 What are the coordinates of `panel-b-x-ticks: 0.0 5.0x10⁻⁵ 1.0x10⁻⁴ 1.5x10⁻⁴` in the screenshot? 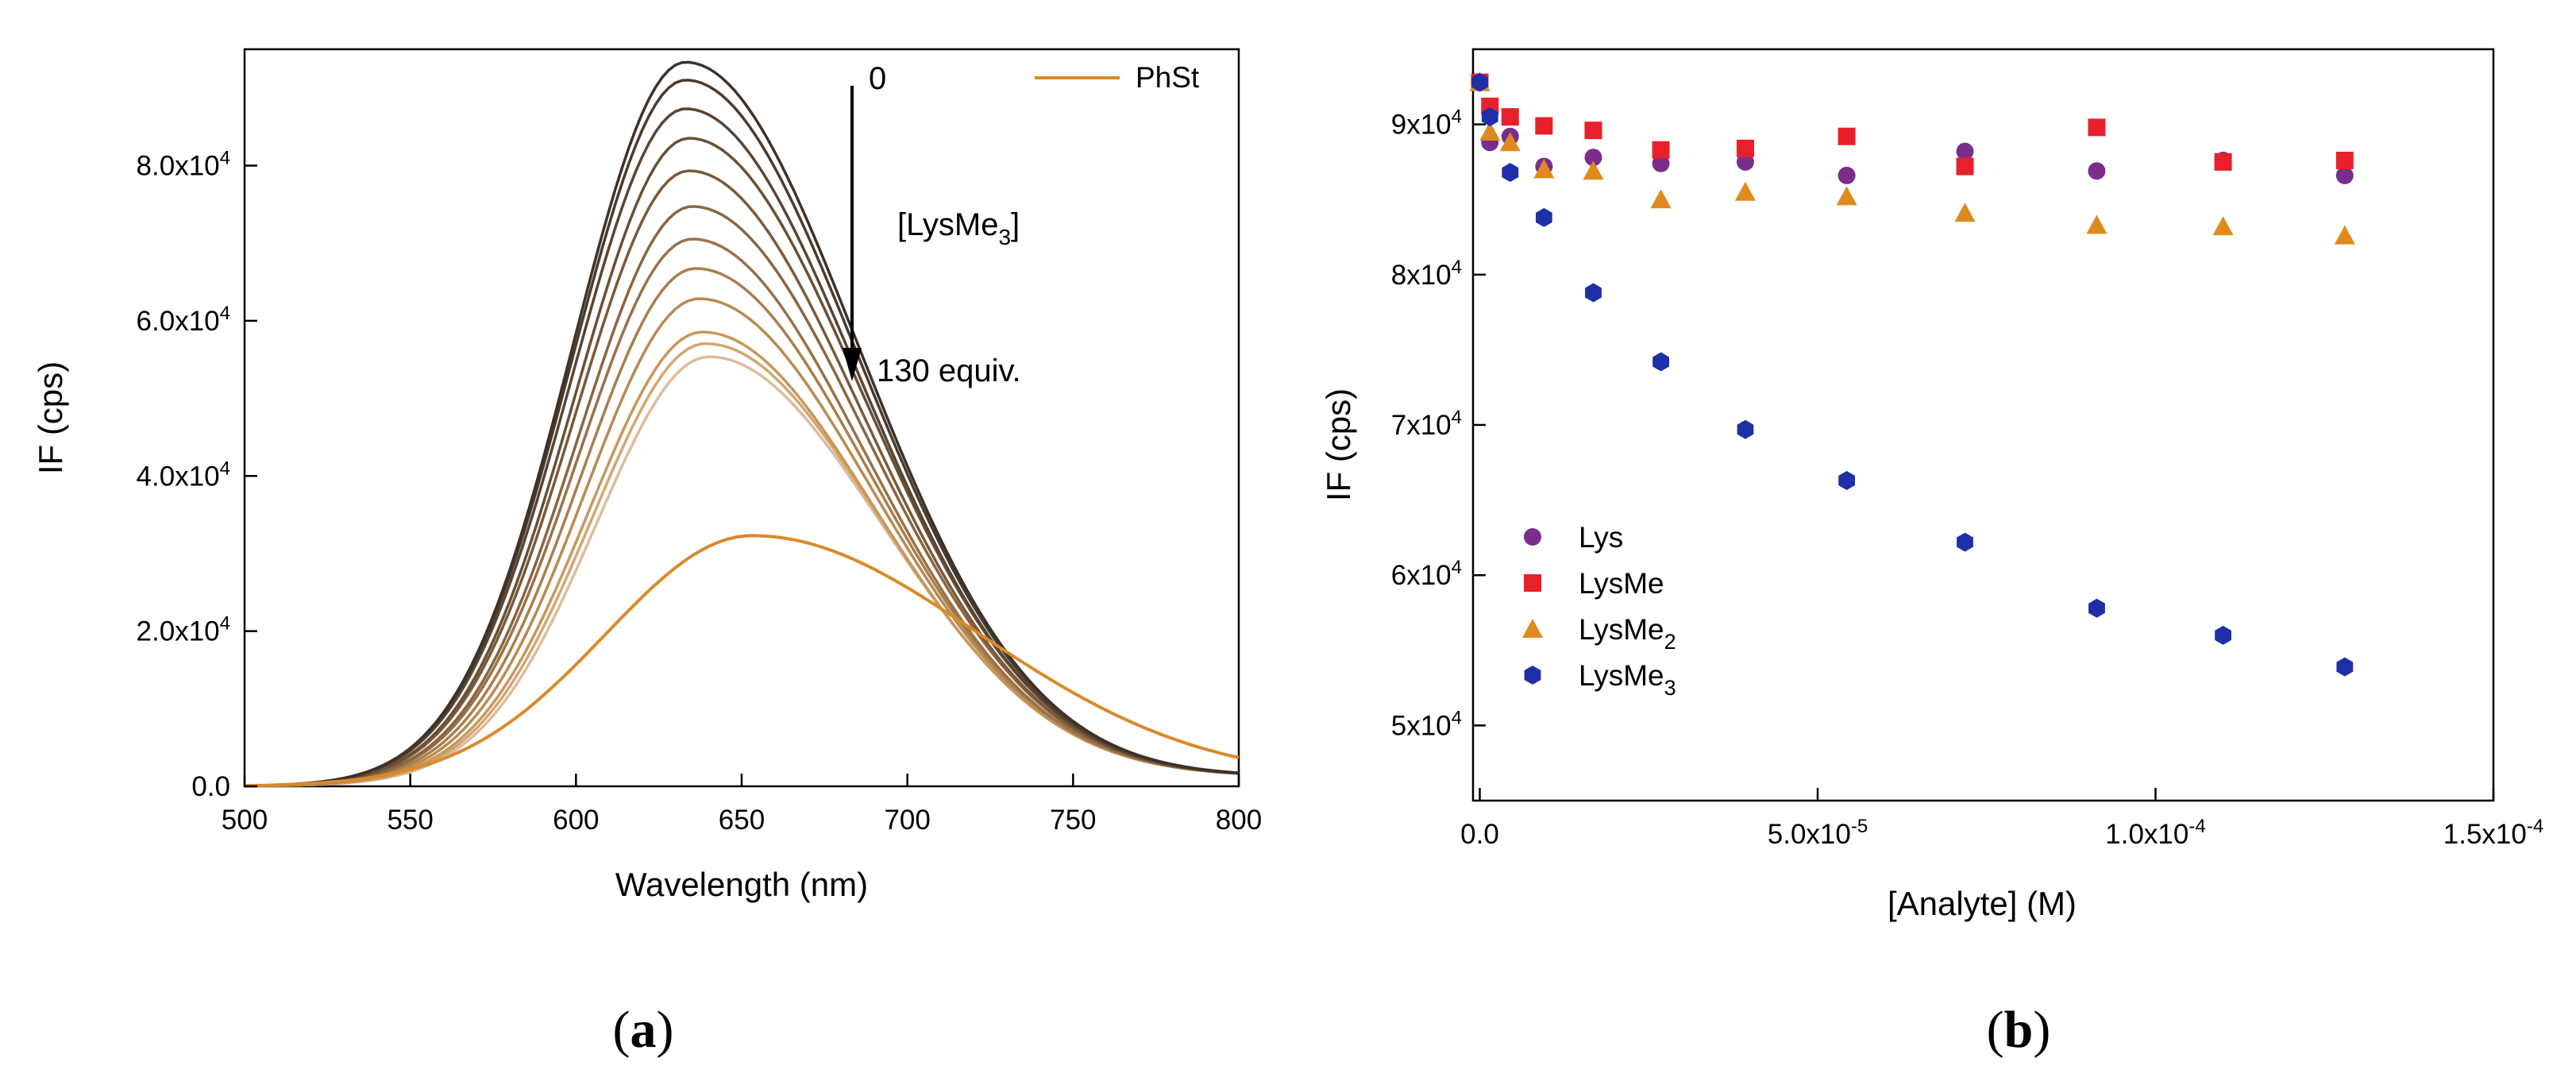 It's located at (2001, 819).